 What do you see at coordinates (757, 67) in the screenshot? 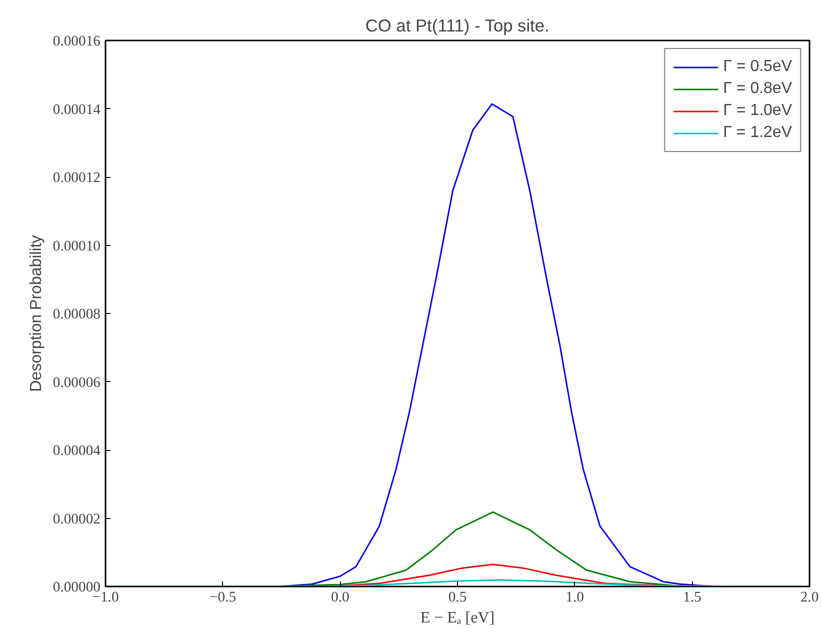
I see `legend-label: Γ = 0.5eV` at bounding box center [757, 67].